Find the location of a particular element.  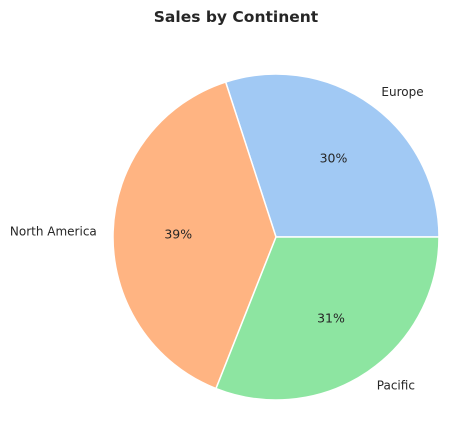

slice-label-europe: Europe is located at coordinates (402, 92).